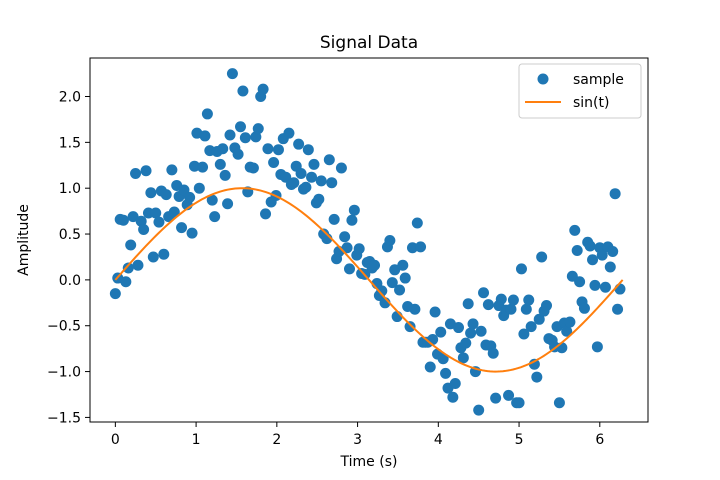 Image resolution: width=720 pixels, height=480 pixels. What do you see at coordinates (591, 103) in the screenshot?
I see `legend-sin-label: sin(t)` at bounding box center [591, 103].